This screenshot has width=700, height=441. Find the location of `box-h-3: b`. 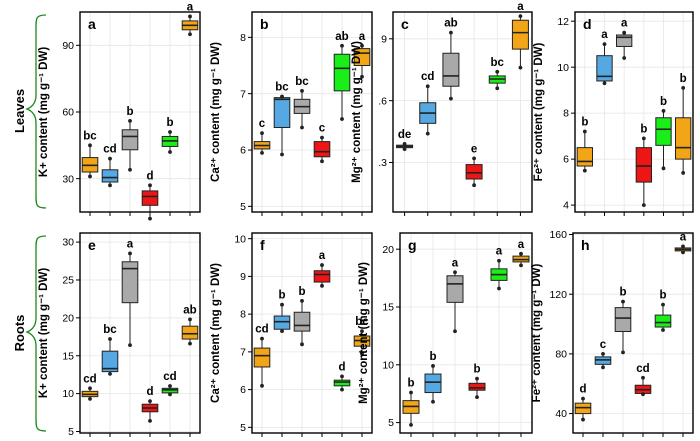

box-h-3: b is located at coordinates (623, 321).